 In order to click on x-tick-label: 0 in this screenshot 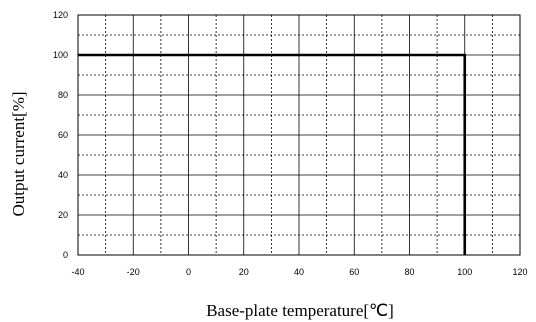, I will do `click(188, 272)`.